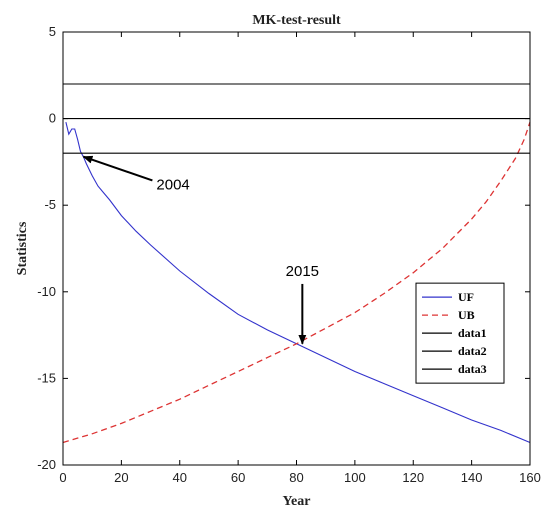 This screenshot has height=520, width=550. Describe the element at coordinates (466, 297) in the screenshot. I see `legend-label-uf: UF` at that location.